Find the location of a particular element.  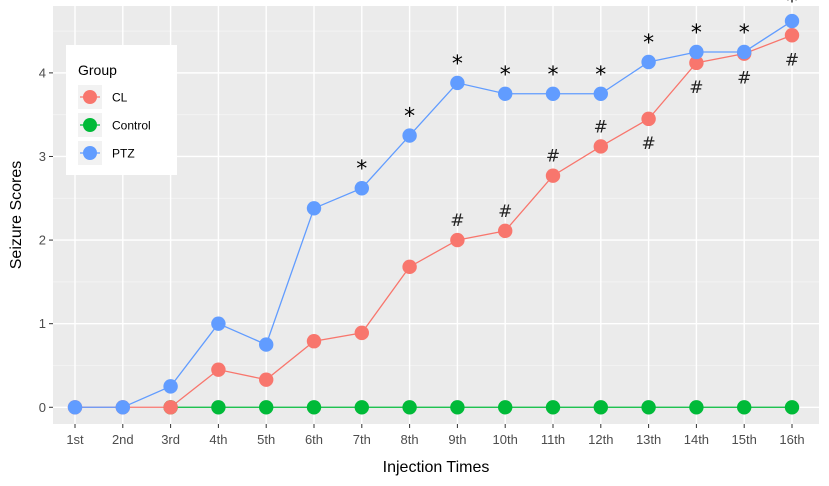

x-tick-label: 4th is located at coordinates (218, 439).